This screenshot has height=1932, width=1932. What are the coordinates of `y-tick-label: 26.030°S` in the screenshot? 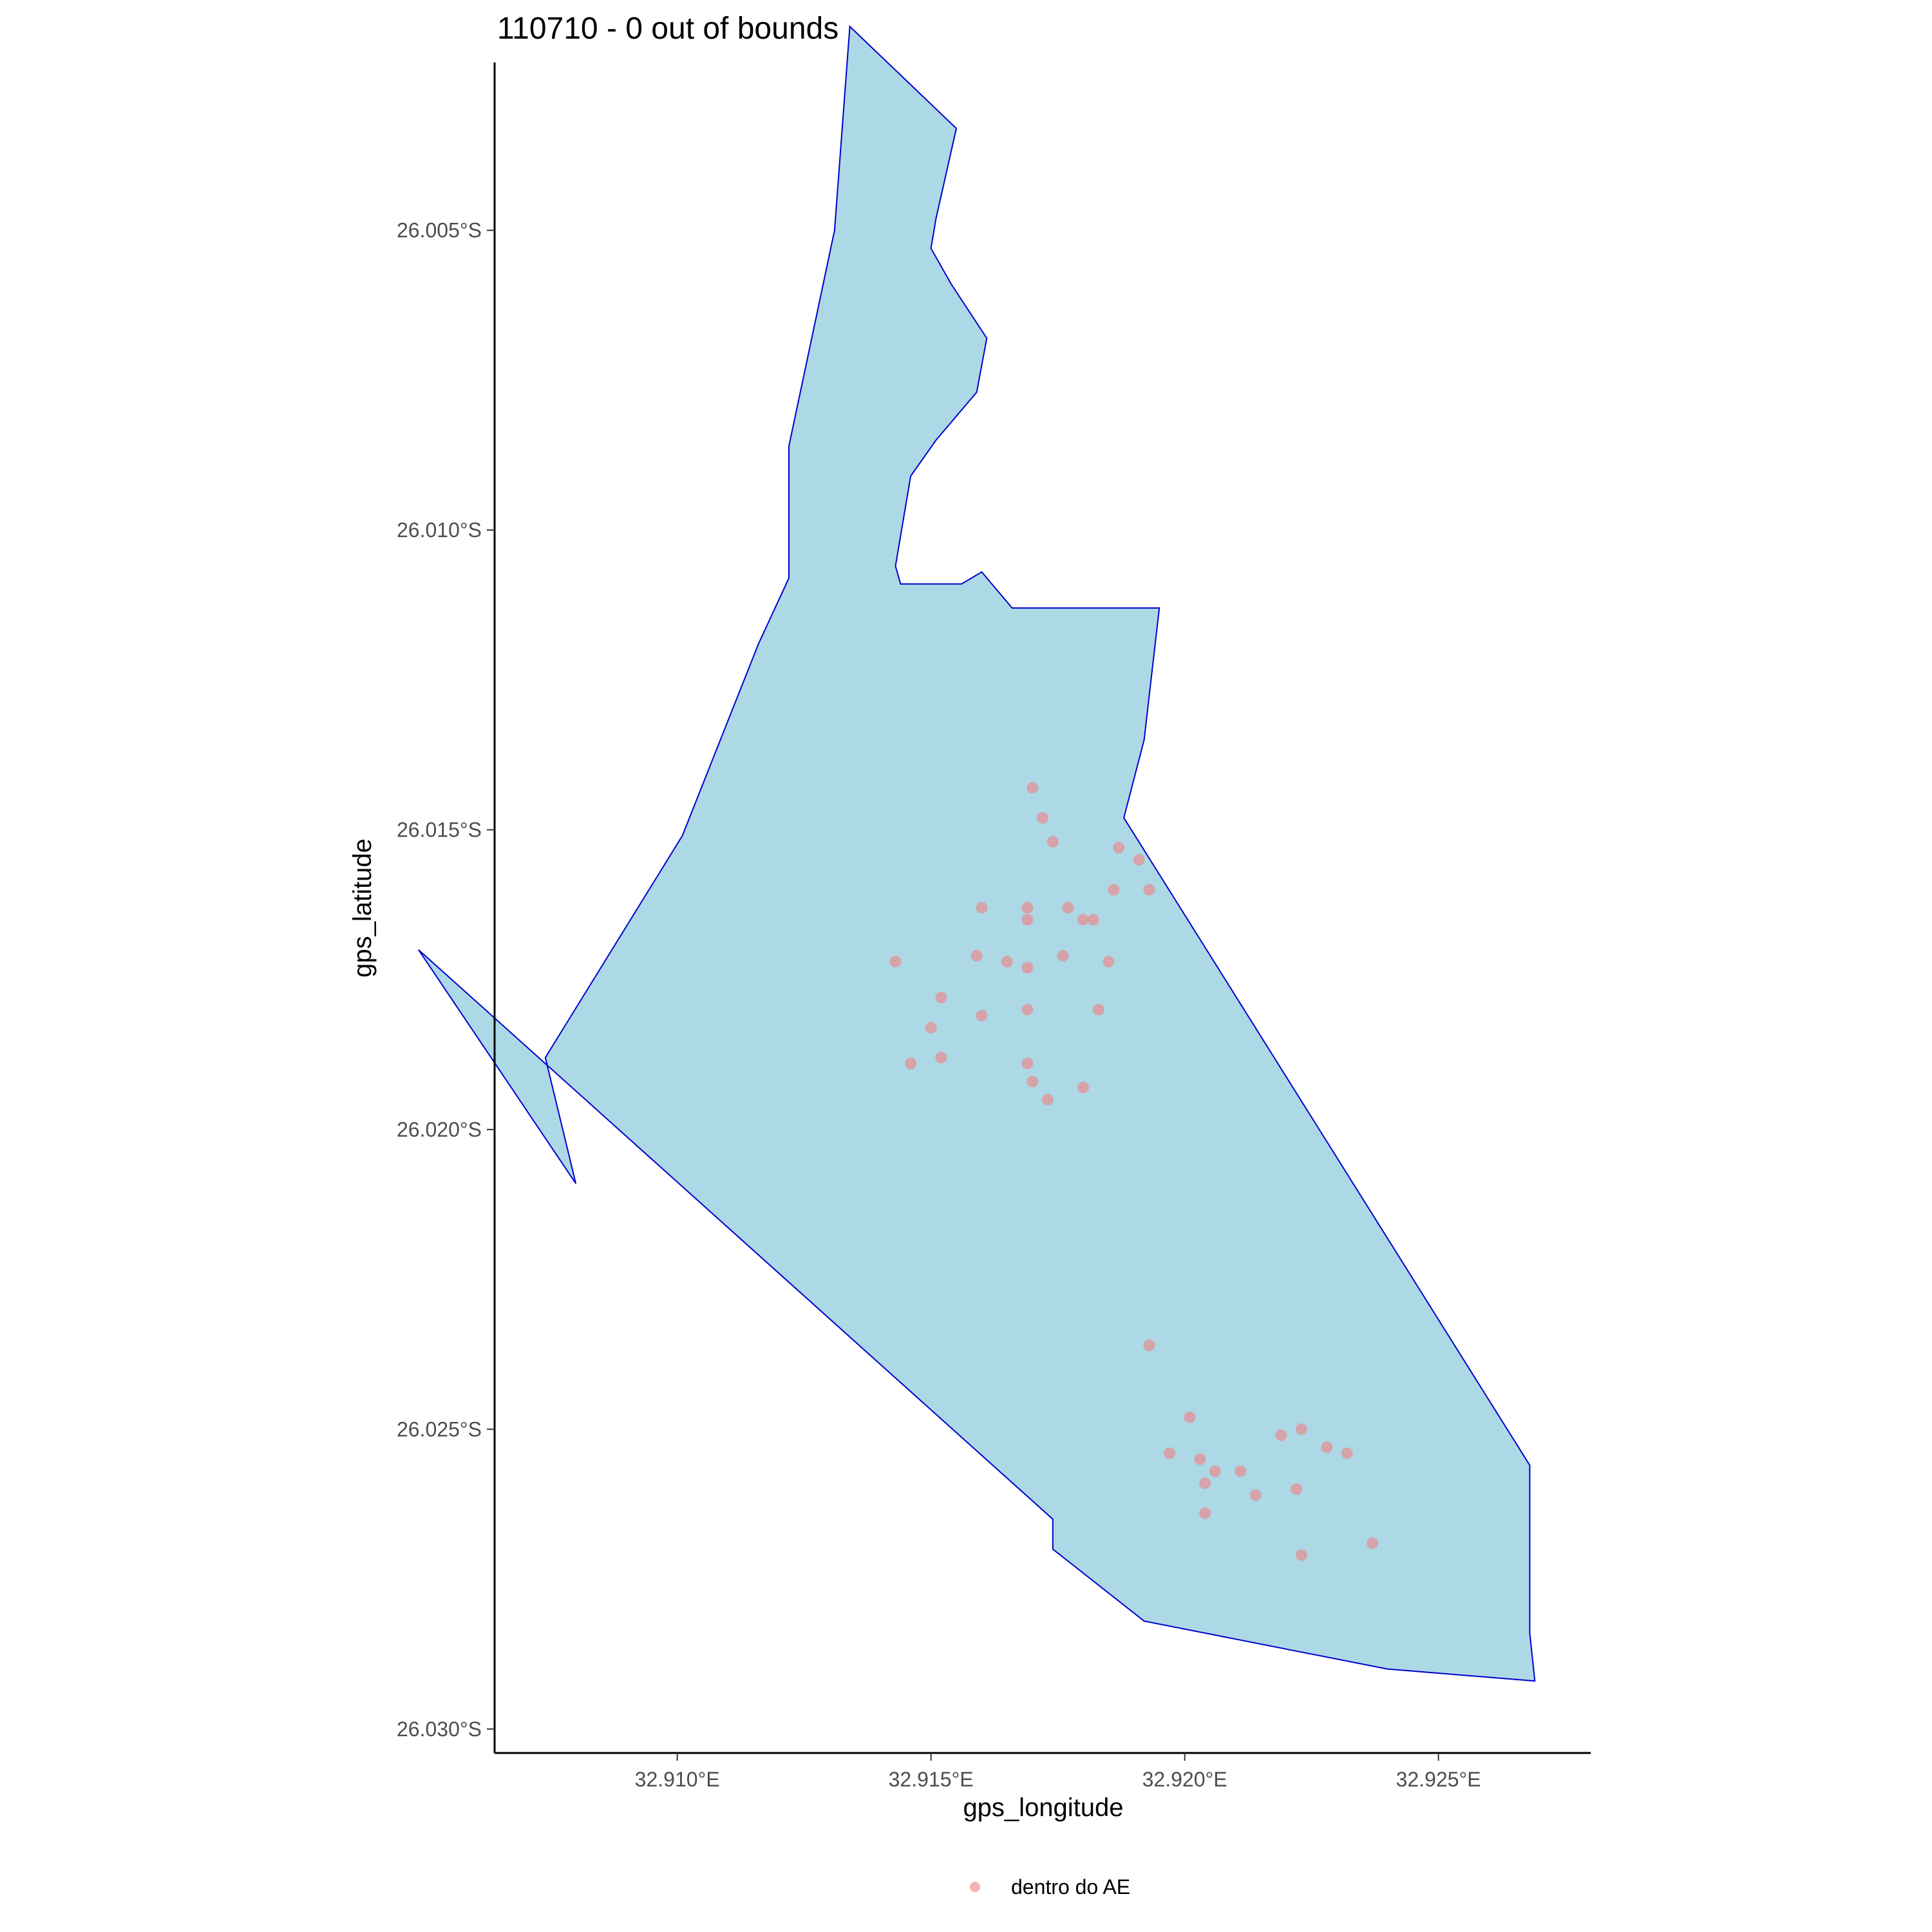 It's located at (439, 1729).